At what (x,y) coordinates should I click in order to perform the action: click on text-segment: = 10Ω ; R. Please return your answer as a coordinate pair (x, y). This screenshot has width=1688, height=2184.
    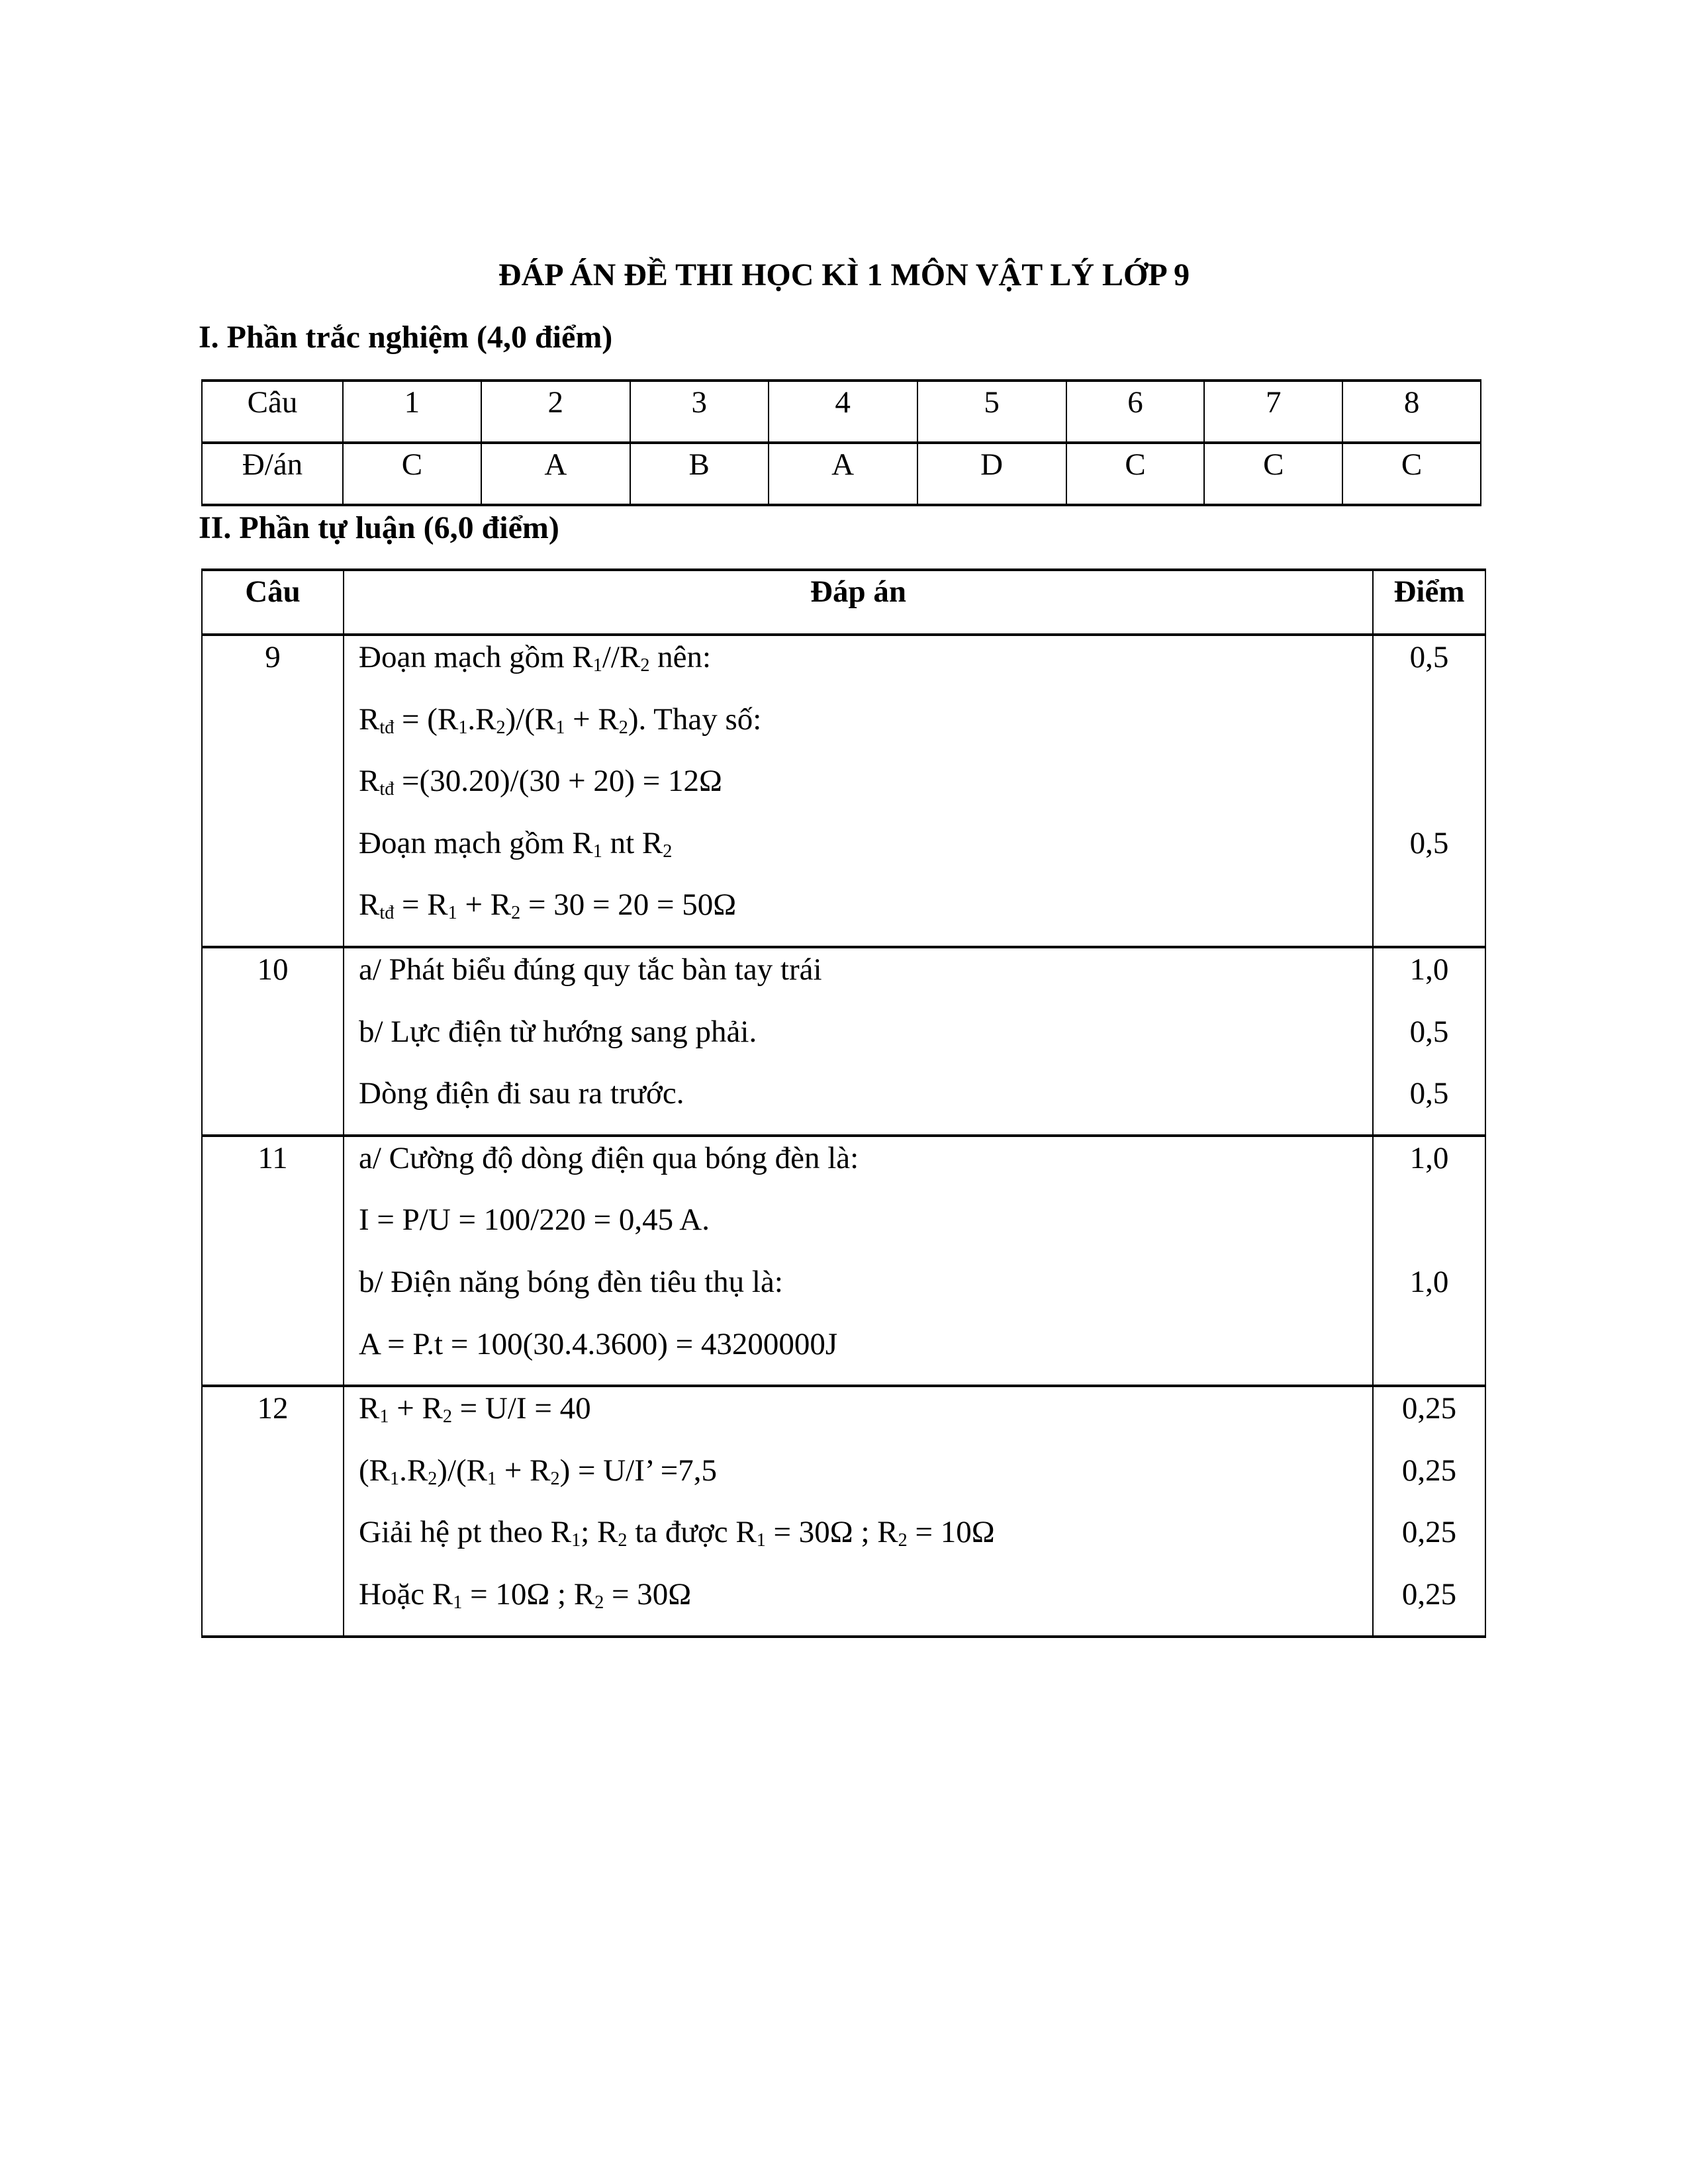
    Looking at the image, I should click on (528, 1594).